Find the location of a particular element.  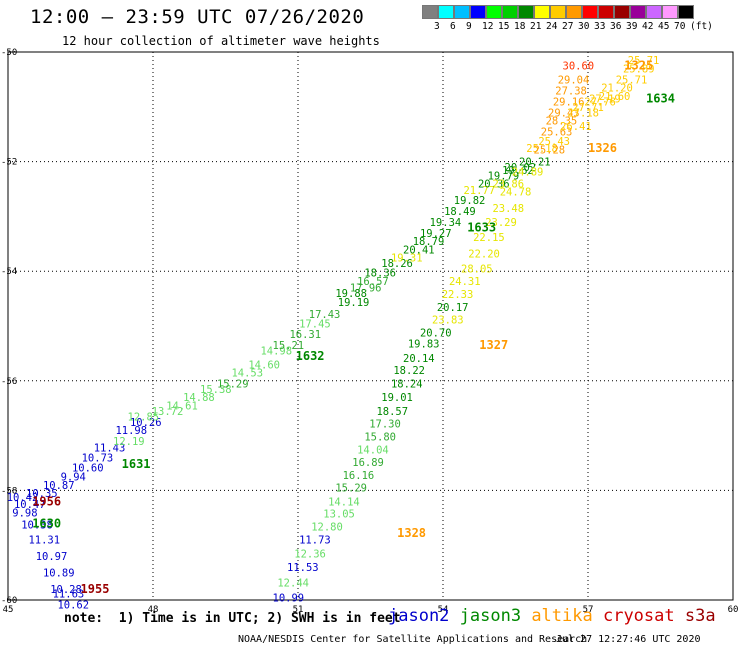

pass-number-label: 1956 is located at coordinates (46, 501).